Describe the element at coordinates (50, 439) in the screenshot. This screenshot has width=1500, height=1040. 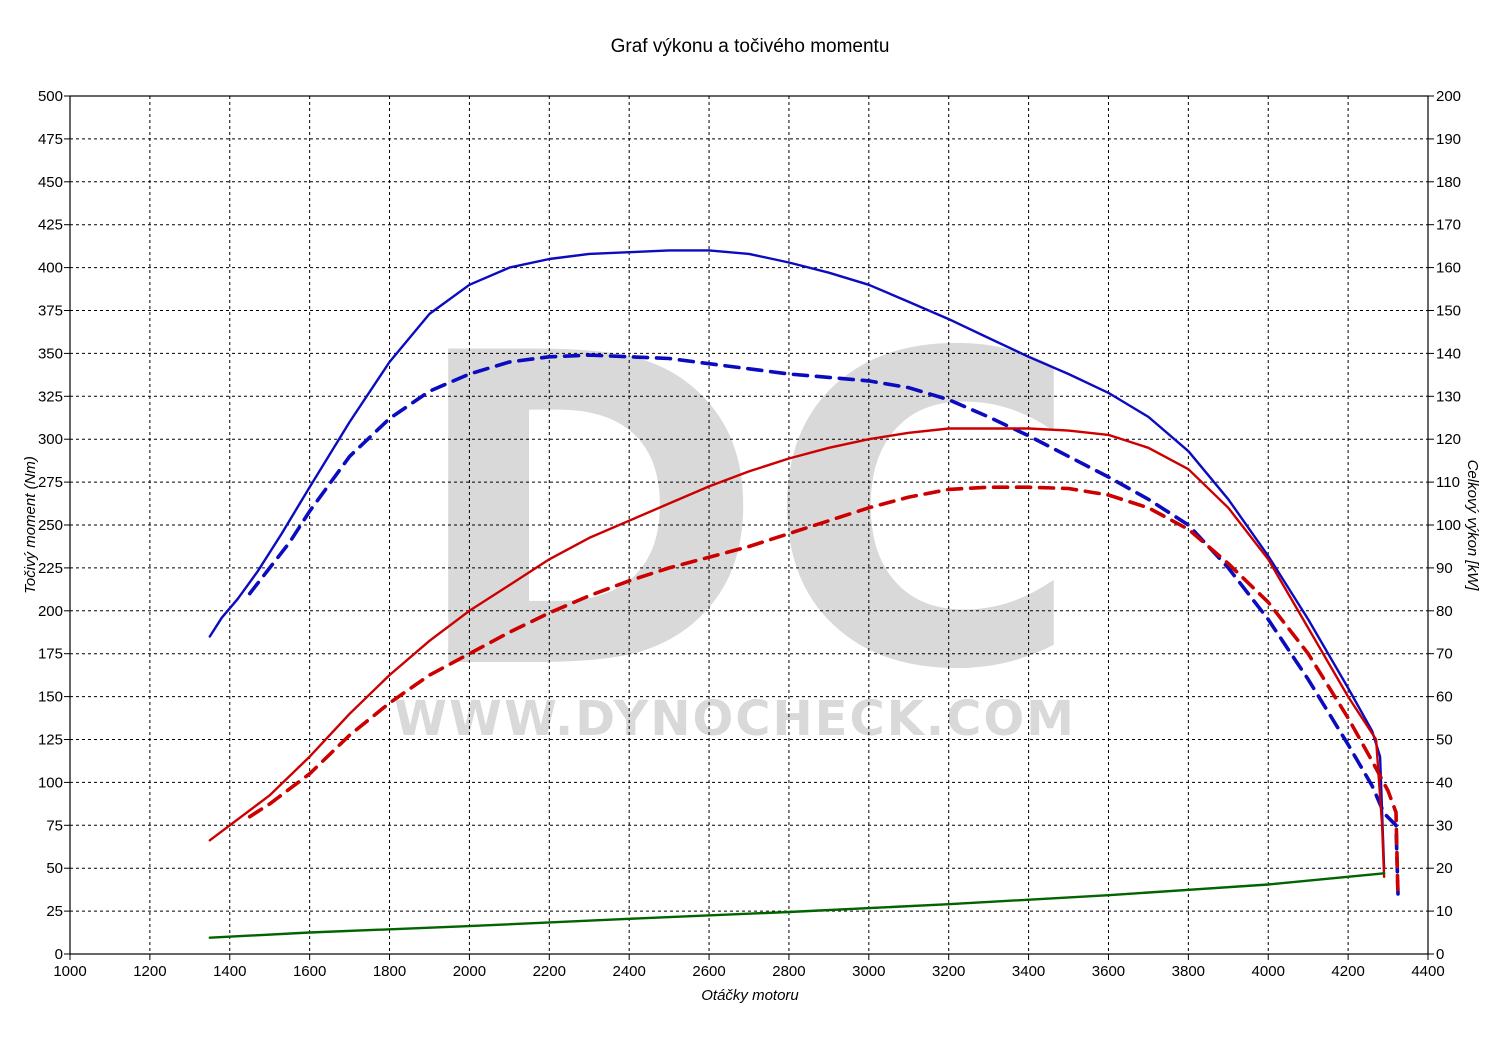
I see `left-tick-label: 300` at that location.